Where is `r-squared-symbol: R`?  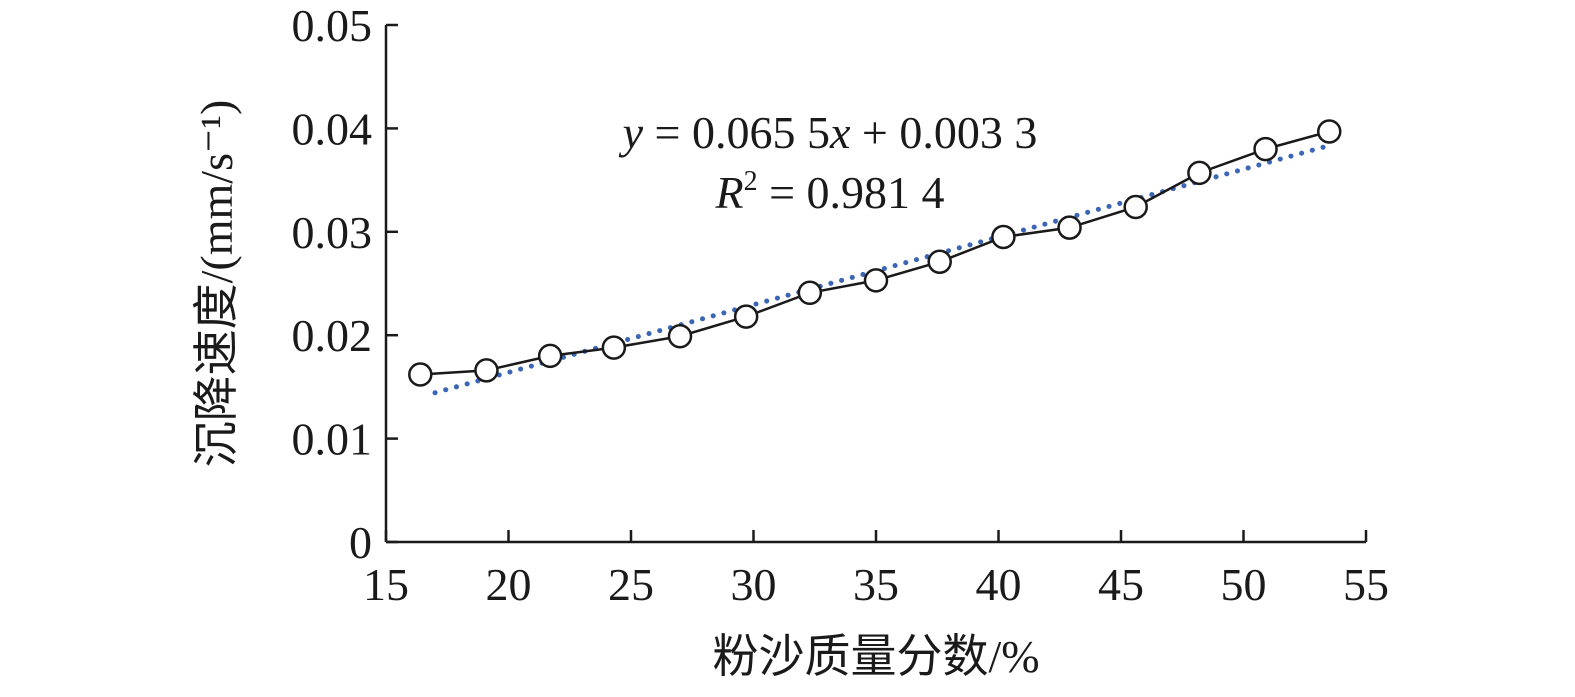
r-squared-symbol: R is located at coordinates (728, 192).